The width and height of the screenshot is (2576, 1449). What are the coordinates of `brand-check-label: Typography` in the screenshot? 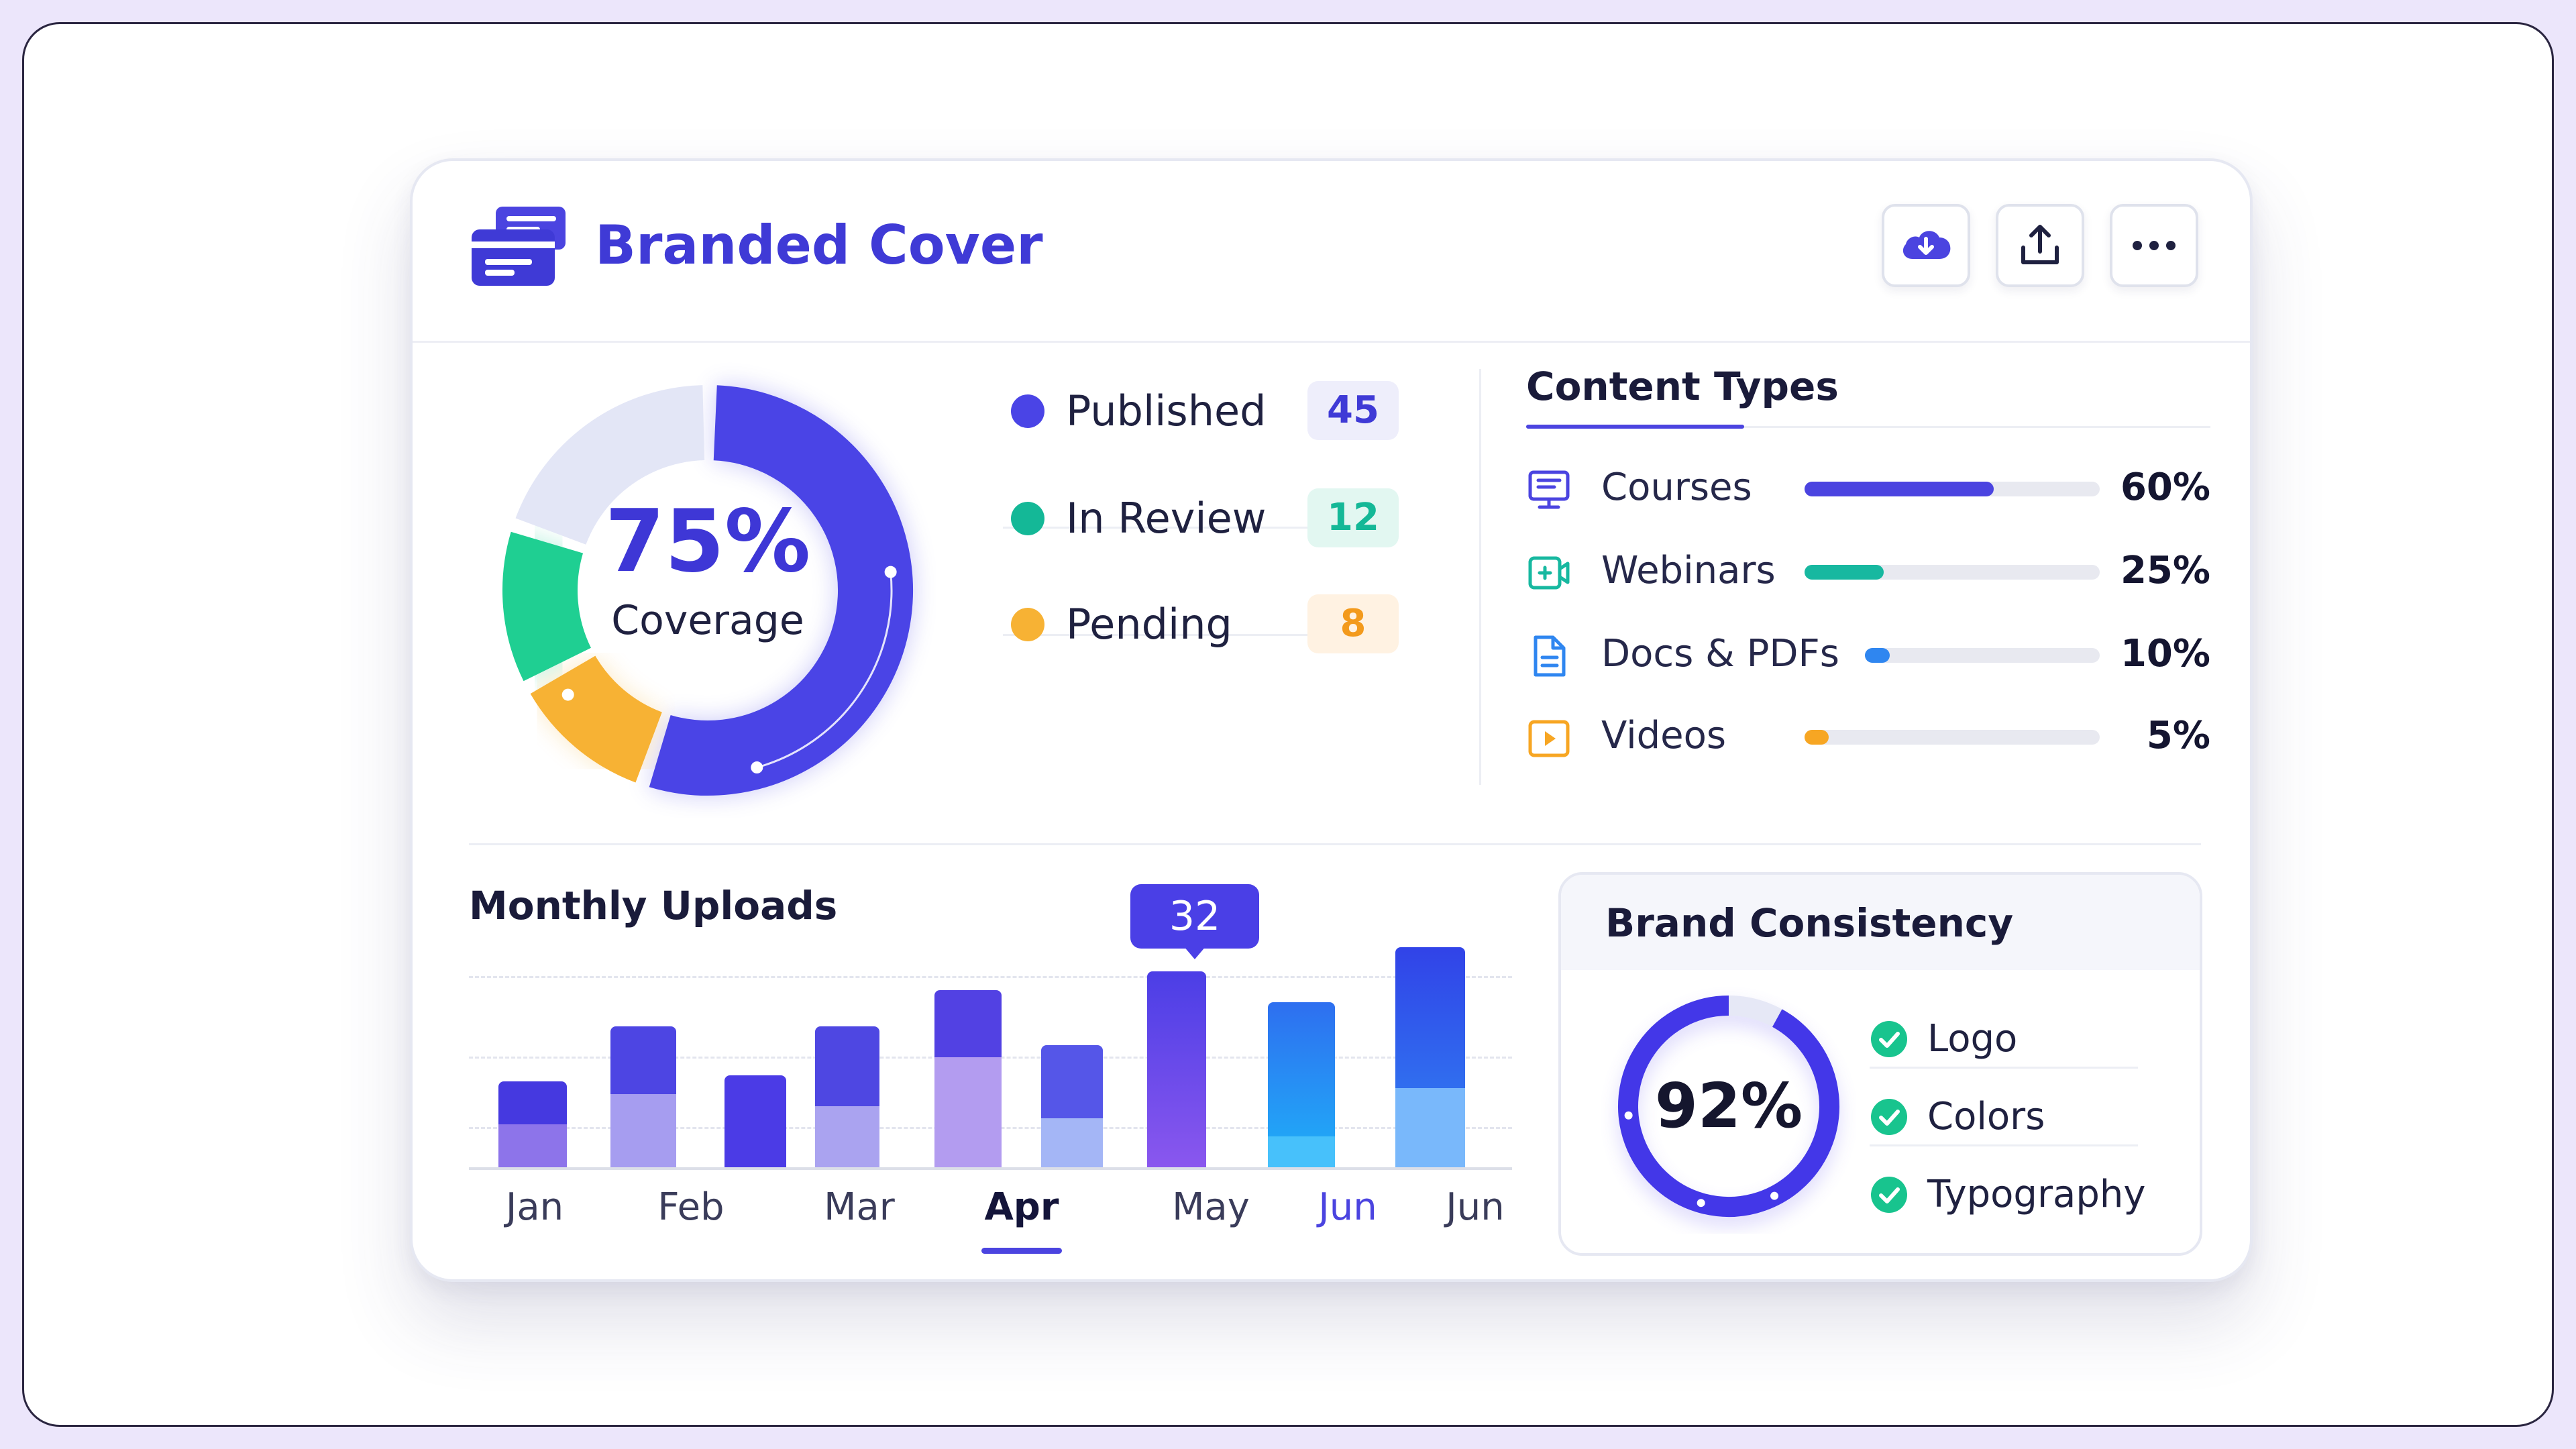 It's located at (2036, 1194).